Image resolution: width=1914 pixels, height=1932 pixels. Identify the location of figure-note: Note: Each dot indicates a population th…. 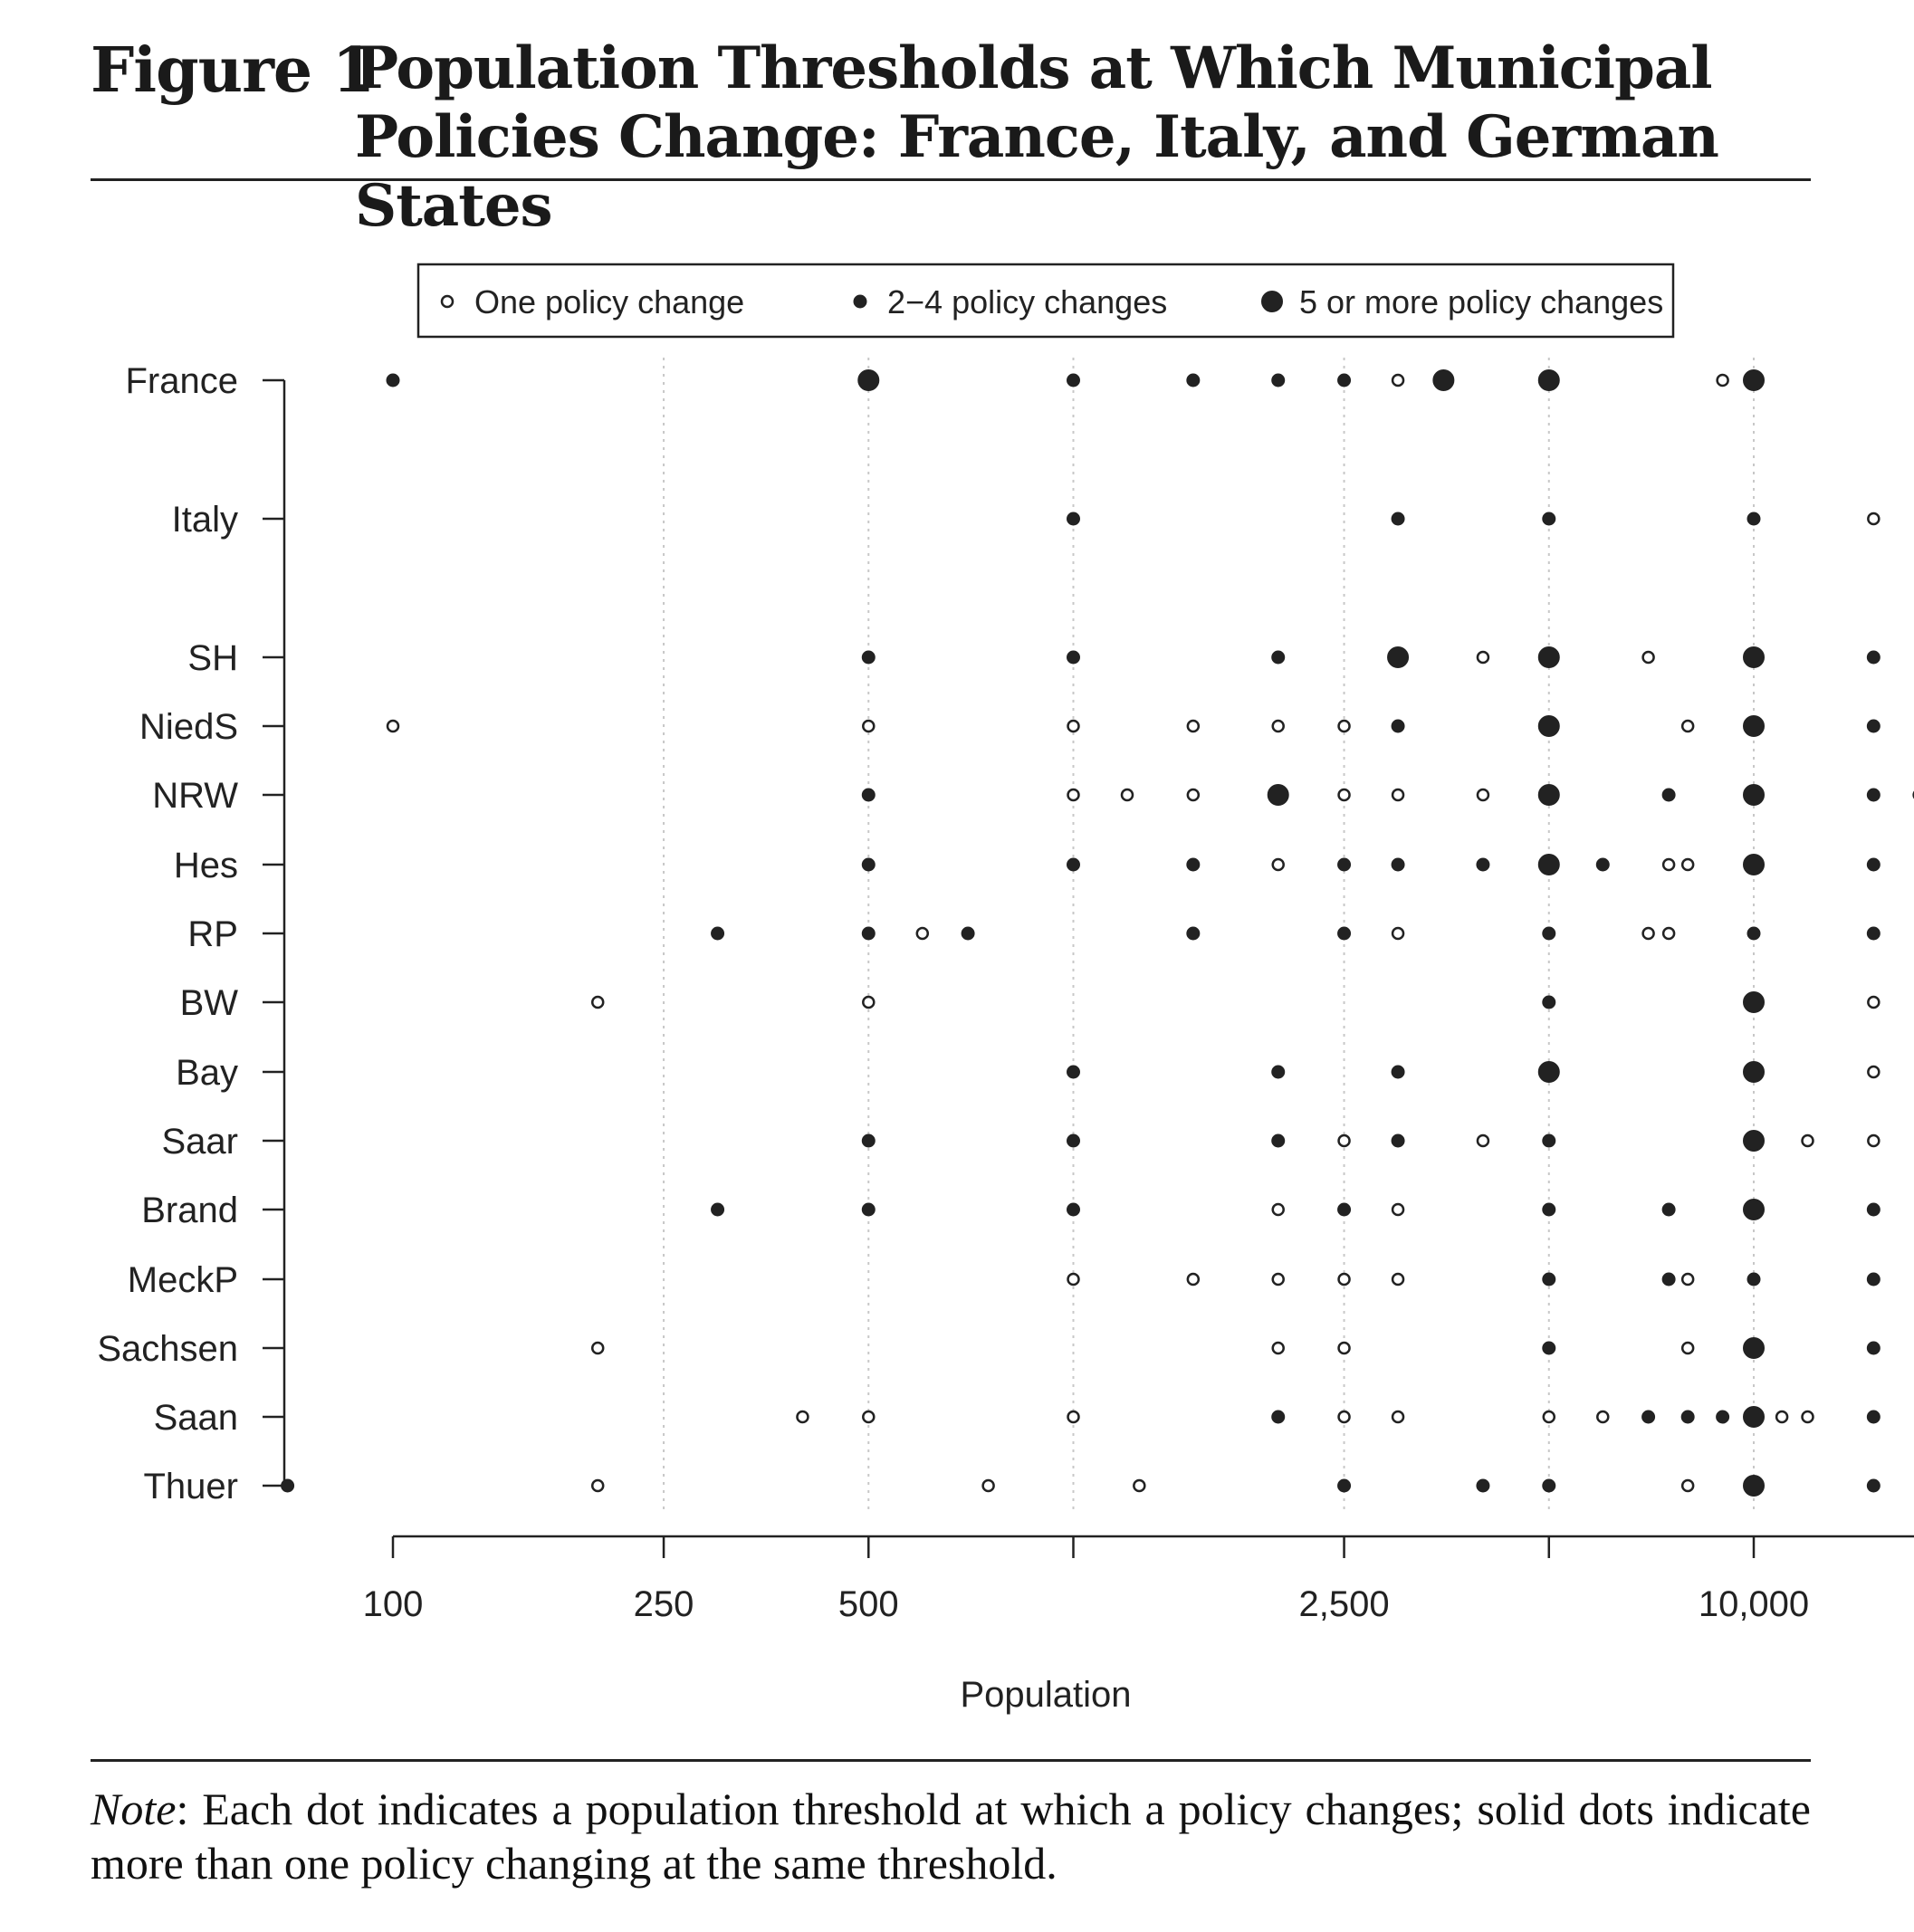
(951, 1836).